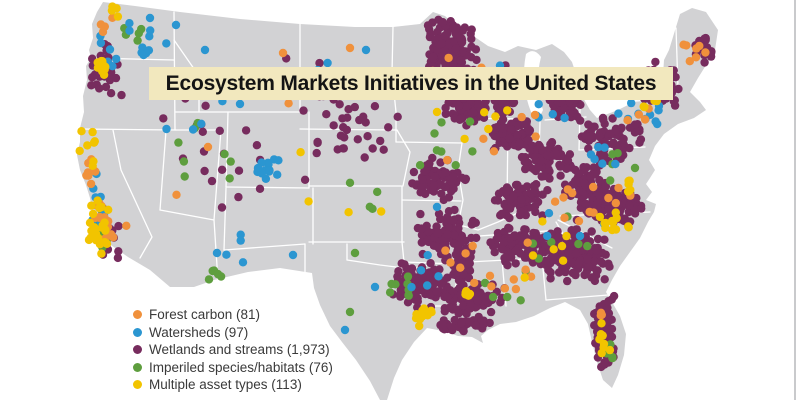  What do you see at coordinates (239, 350) in the screenshot?
I see `legend-label-wetlands: Wetlands and streams (1,973)` at bounding box center [239, 350].